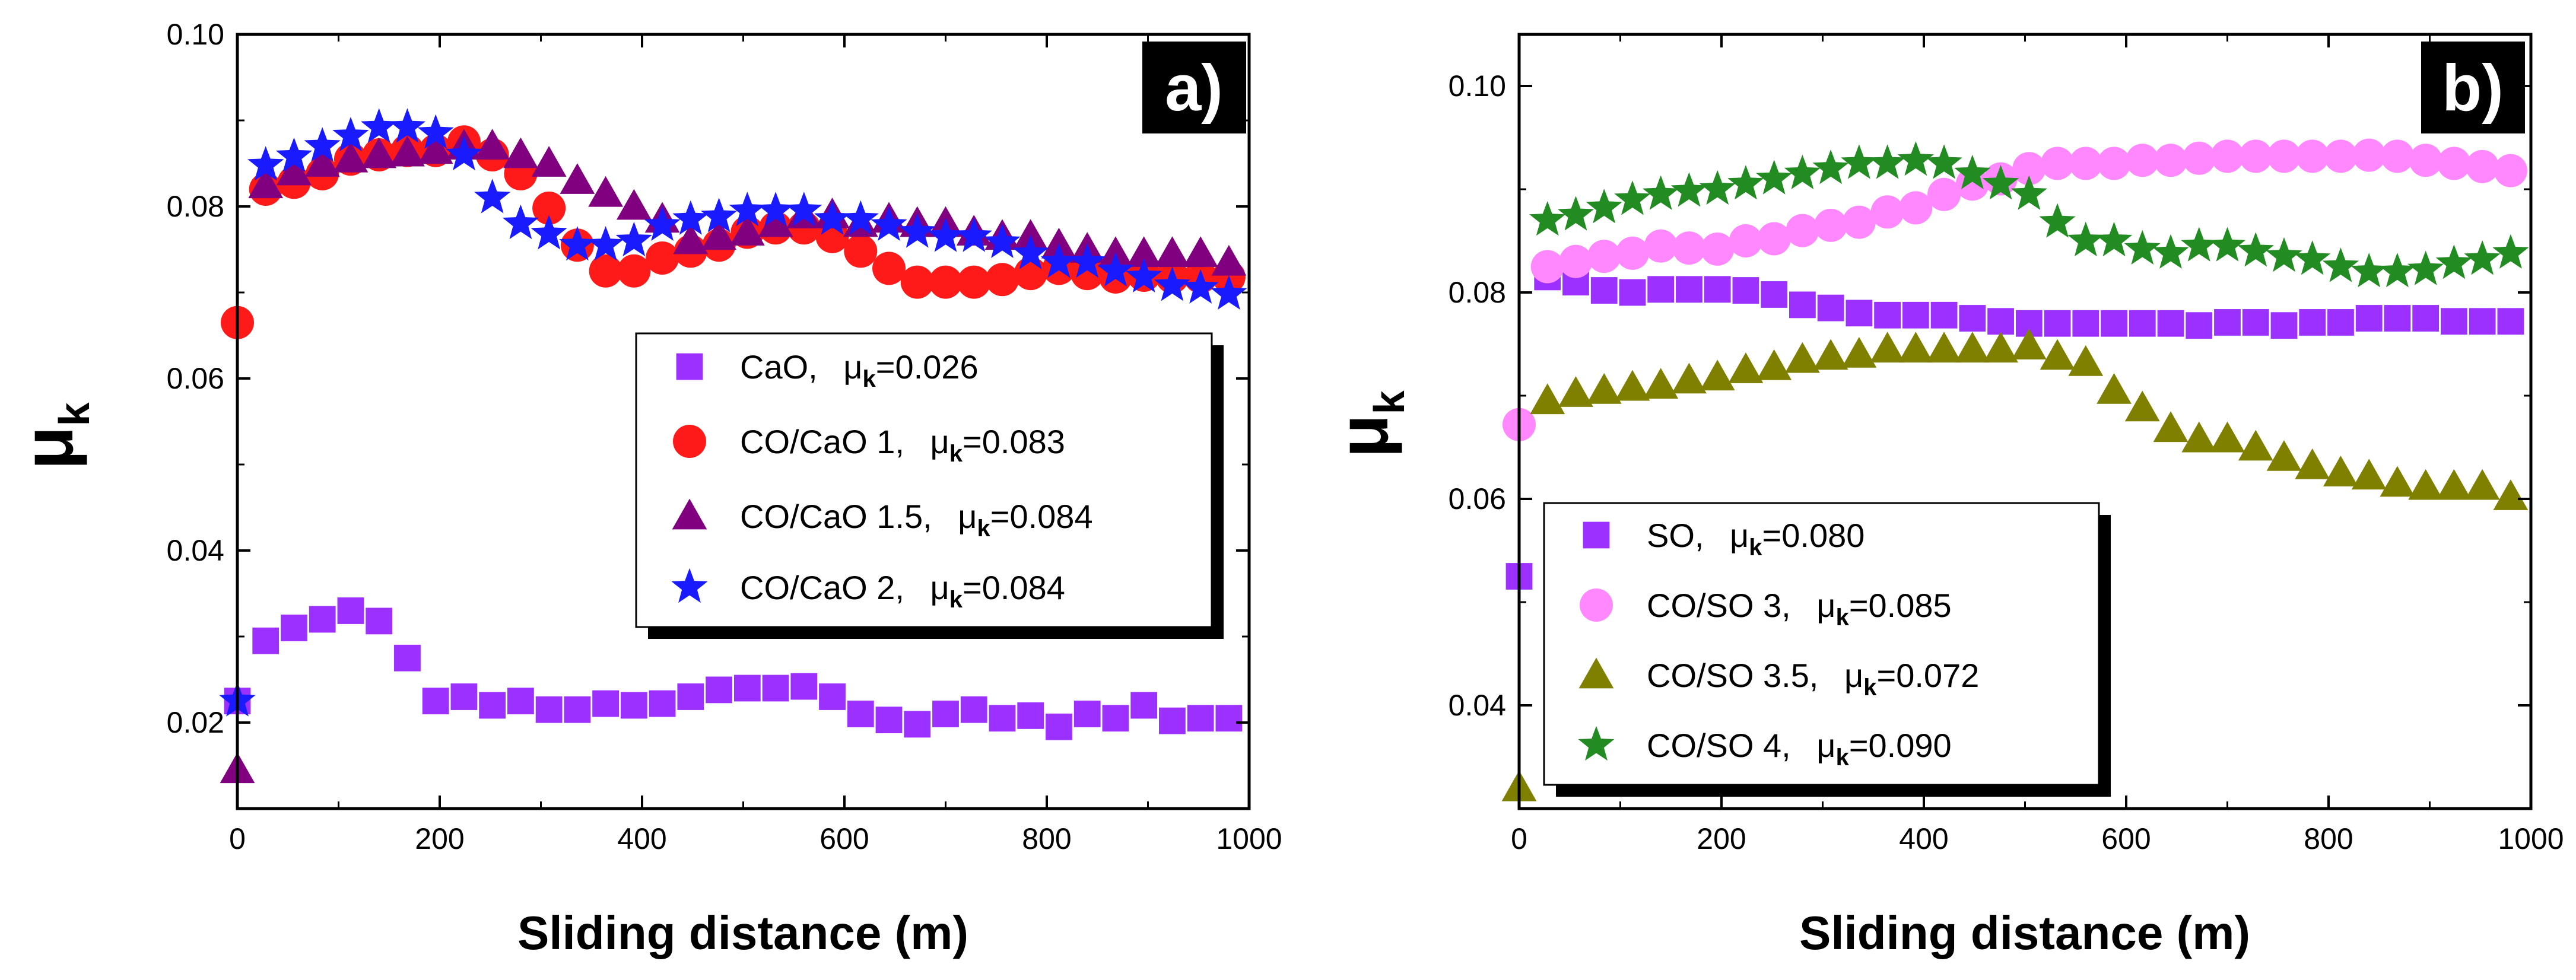 This screenshot has width=2576, height=980. What do you see at coordinates (1778, 679) in the screenshot?
I see `plot-b-legend-entry: CO/SO 3.5, μk=0.072` at bounding box center [1778, 679].